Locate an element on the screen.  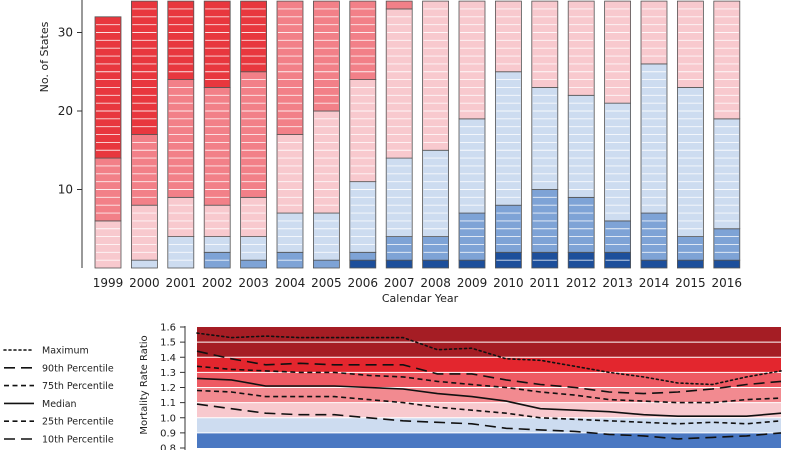
bar-stack-2012 is located at coordinates (581, 134).